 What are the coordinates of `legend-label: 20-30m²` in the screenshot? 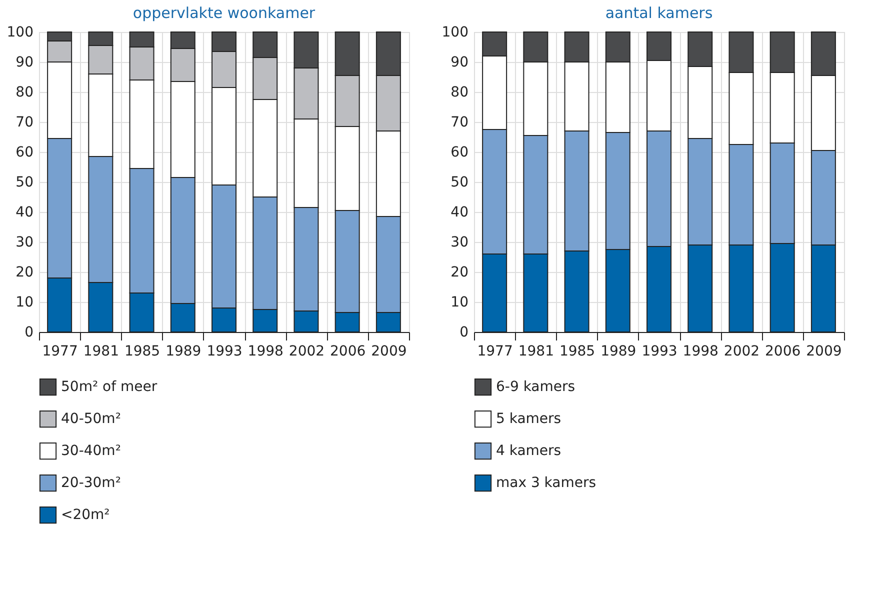 It's located at (91, 483).